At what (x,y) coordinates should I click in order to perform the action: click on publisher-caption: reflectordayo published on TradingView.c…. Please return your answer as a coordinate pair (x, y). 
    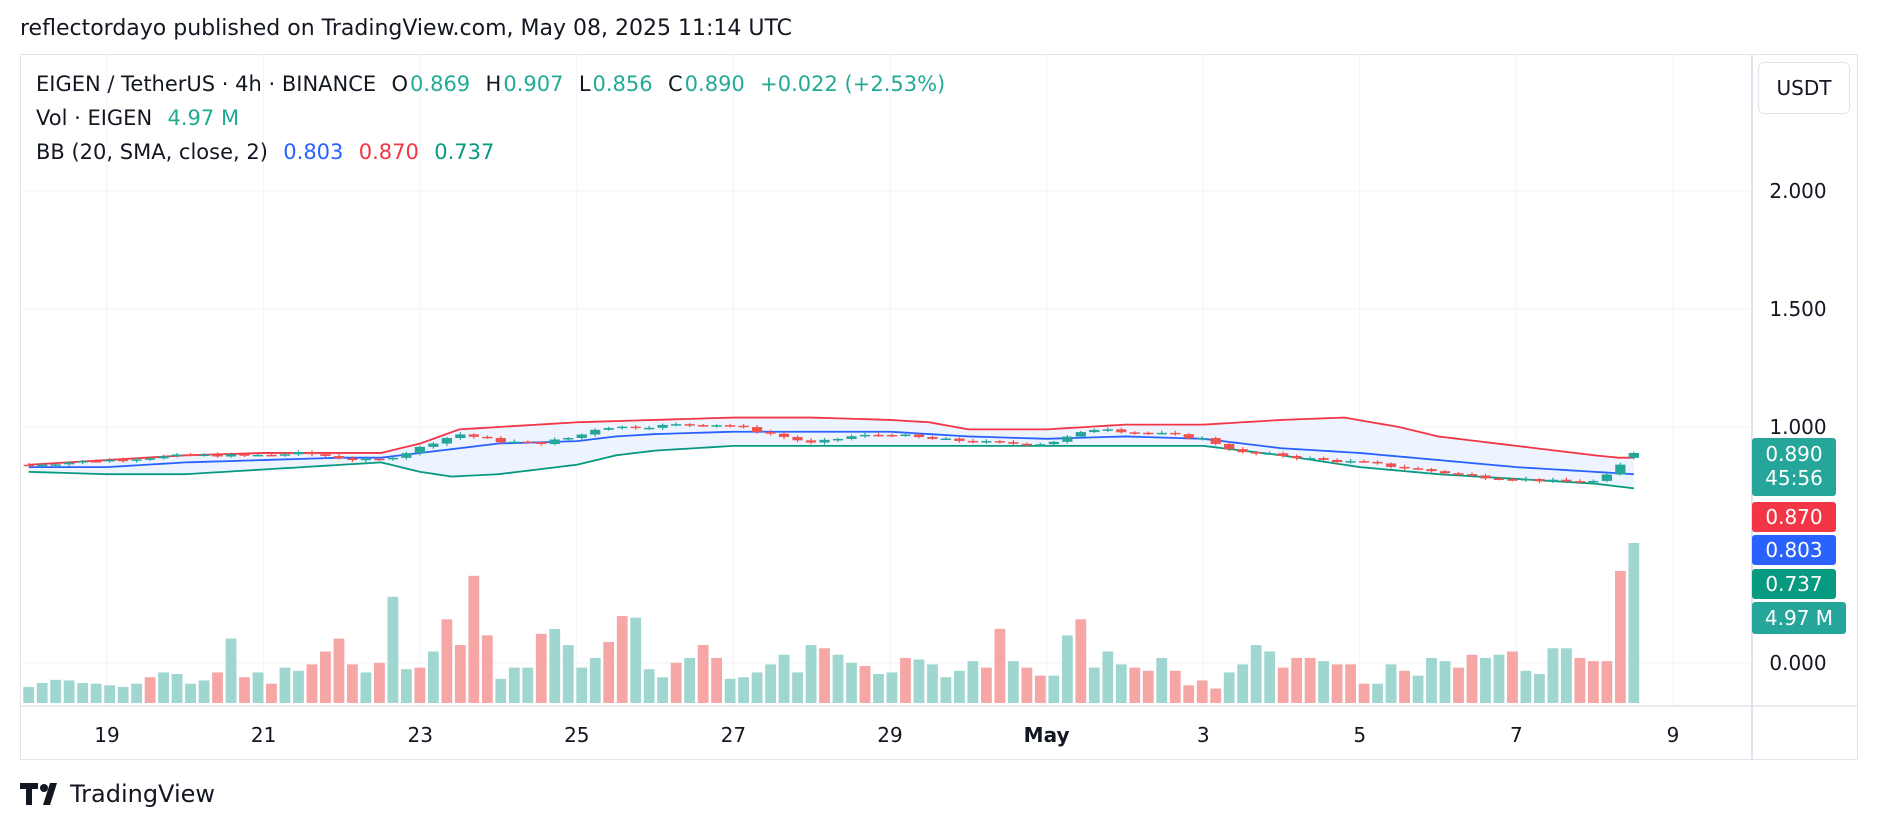
    Looking at the image, I should click on (406, 28).